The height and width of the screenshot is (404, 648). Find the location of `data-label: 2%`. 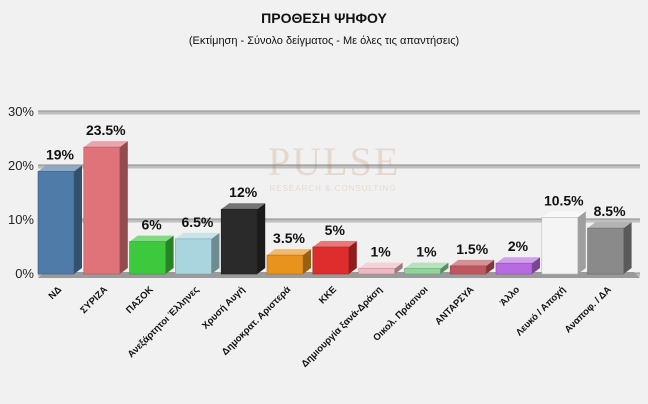

data-label: 2% is located at coordinates (518, 246).